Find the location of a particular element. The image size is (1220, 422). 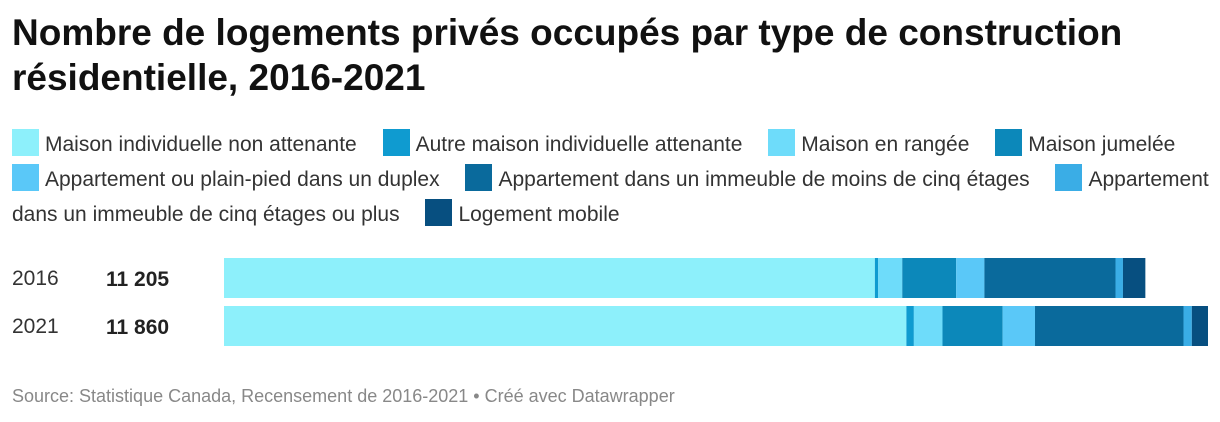

total-label: 11 860 is located at coordinates (137, 327).